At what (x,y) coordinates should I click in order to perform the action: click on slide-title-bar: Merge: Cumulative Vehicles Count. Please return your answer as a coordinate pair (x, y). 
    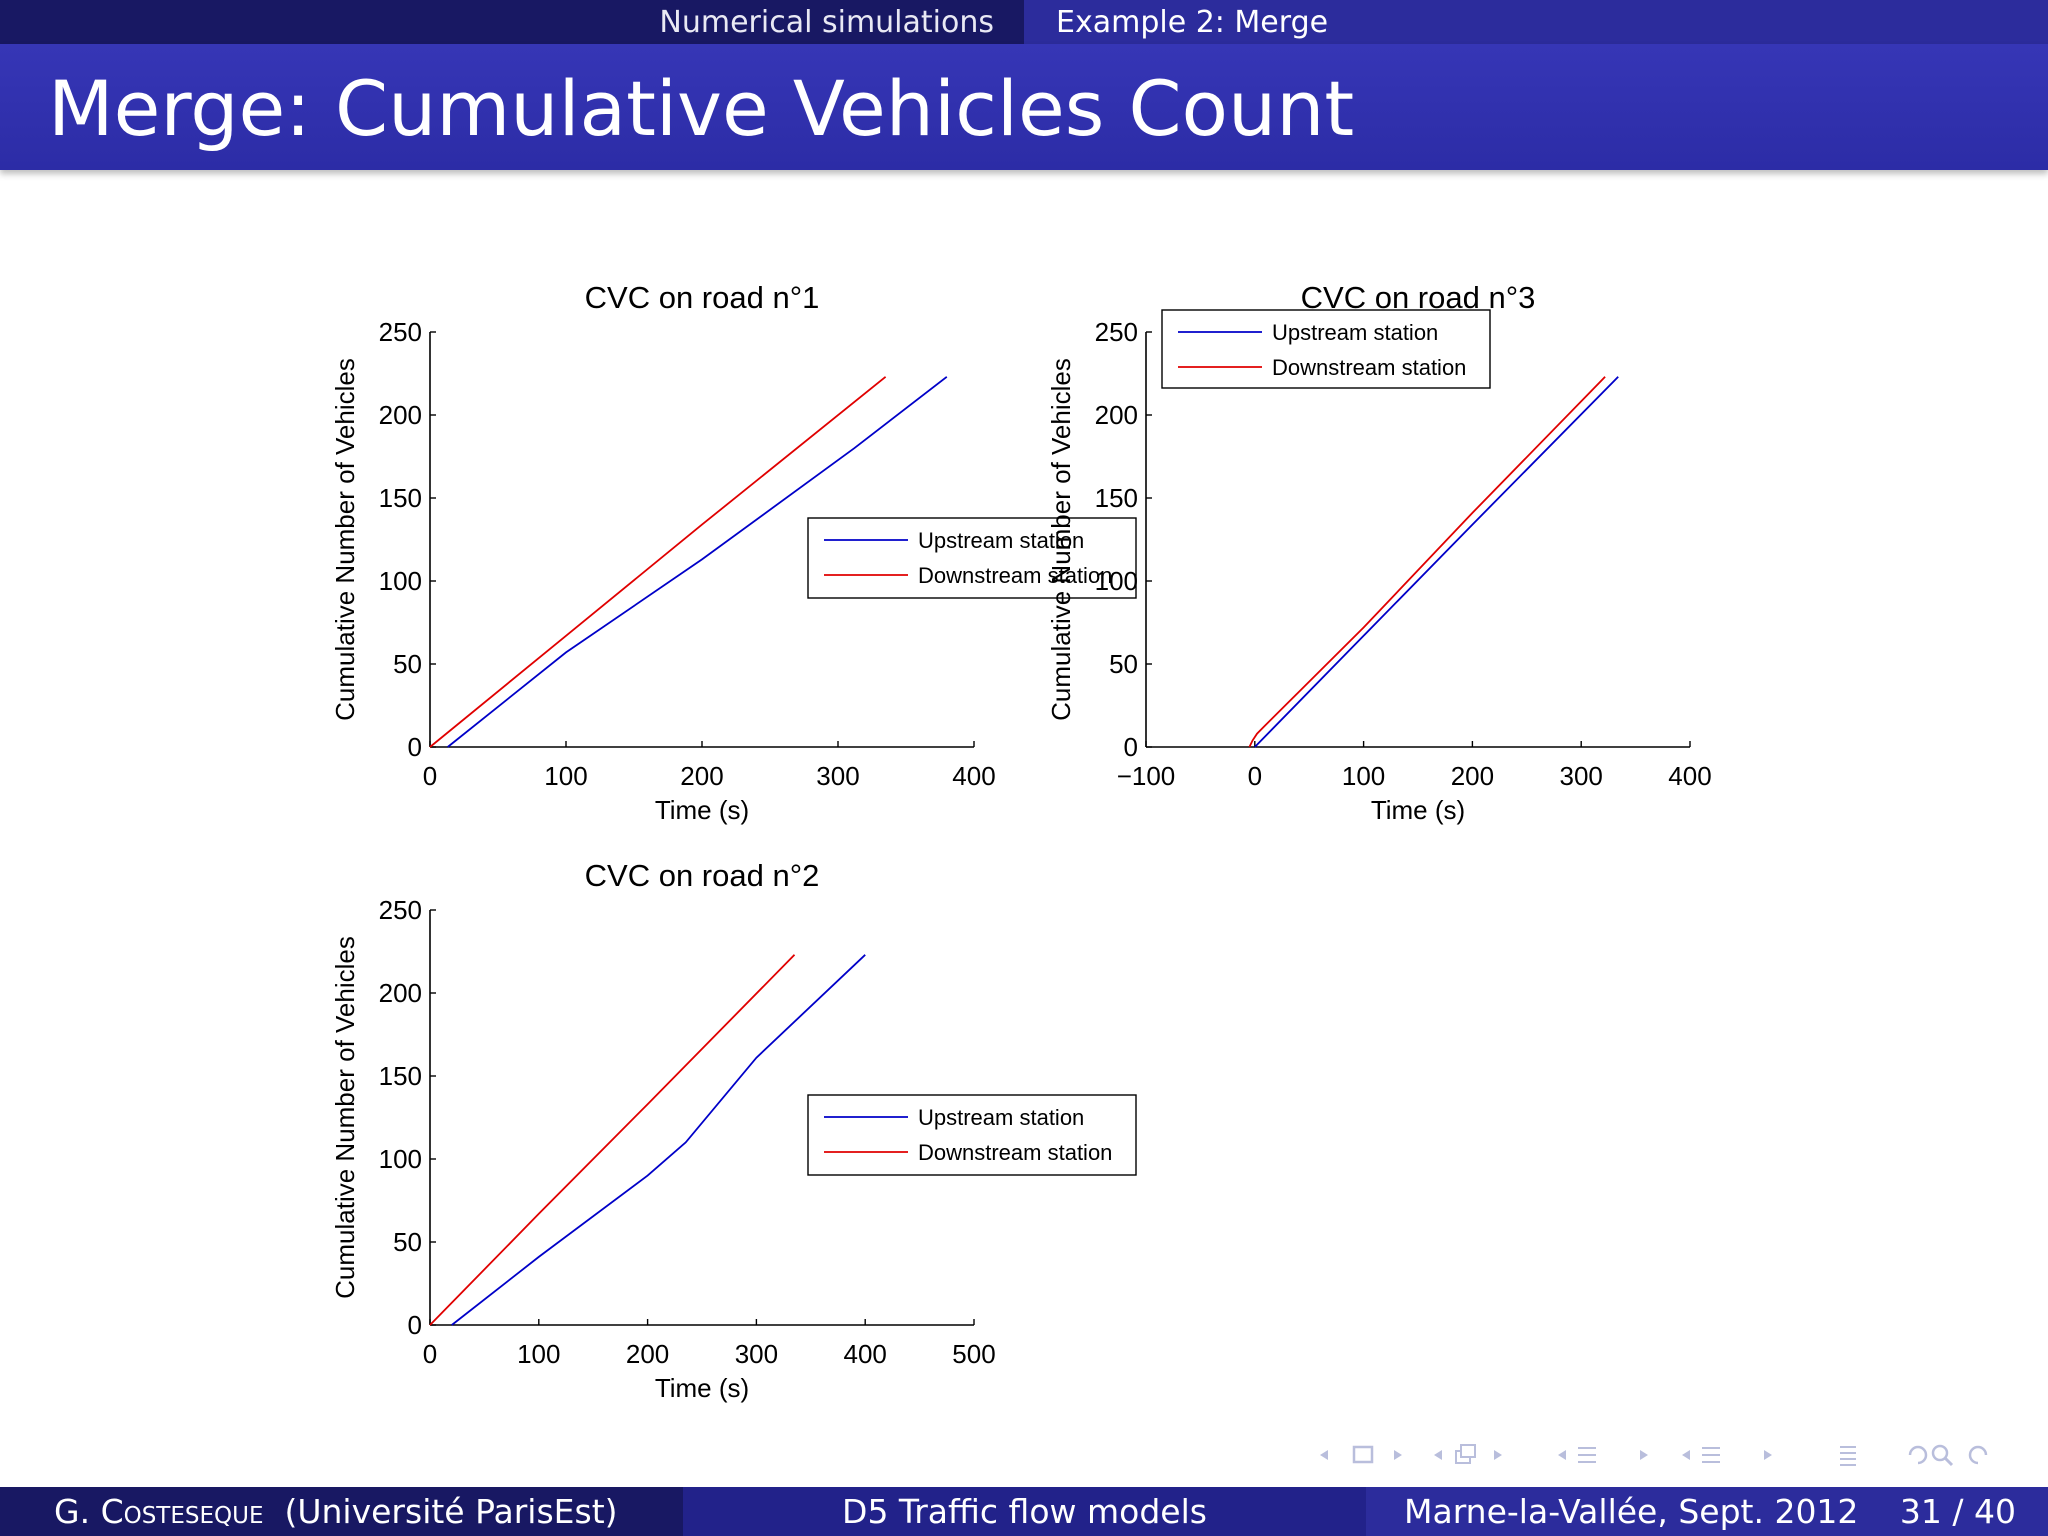
    Looking at the image, I should click on (1024, 107).